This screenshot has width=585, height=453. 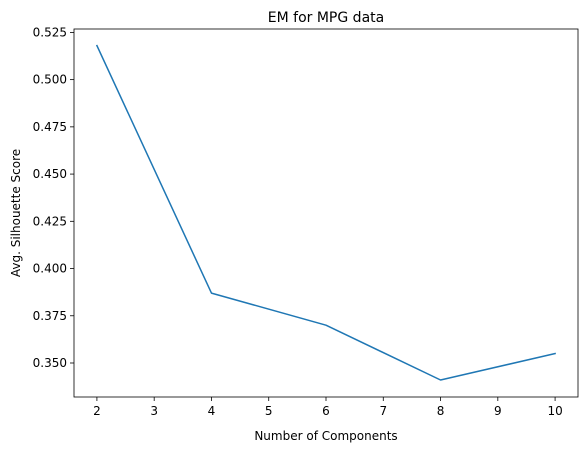 What do you see at coordinates (325, 436) in the screenshot?
I see `x-axis-label: Number of Components` at bounding box center [325, 436].